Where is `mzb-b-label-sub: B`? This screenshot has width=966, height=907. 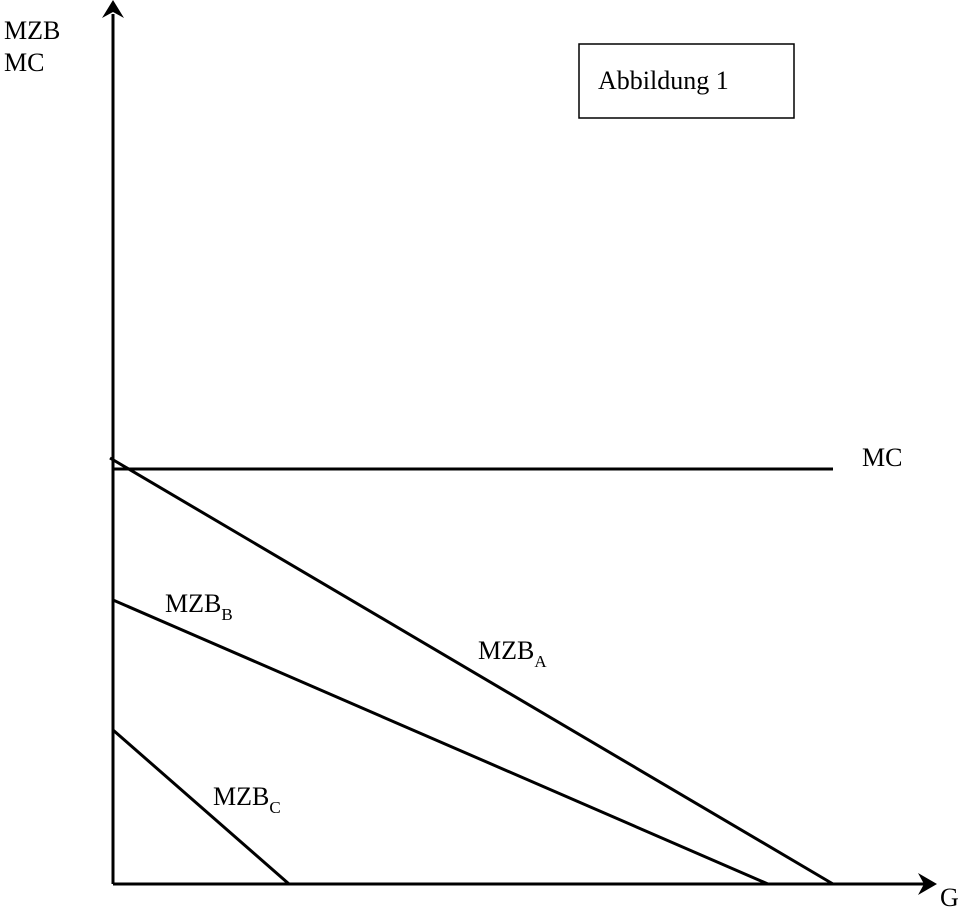 mzb-b-label-sub: B is located at coordinates (226, 614).